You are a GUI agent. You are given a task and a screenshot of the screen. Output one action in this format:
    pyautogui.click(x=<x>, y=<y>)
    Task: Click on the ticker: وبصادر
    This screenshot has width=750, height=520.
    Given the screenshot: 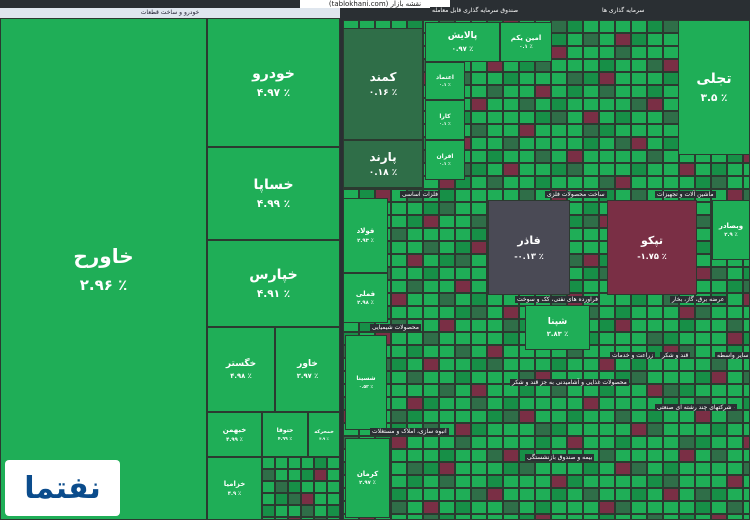 What is the action you would take?
    pyautogui.click(x=731, y=225)
    